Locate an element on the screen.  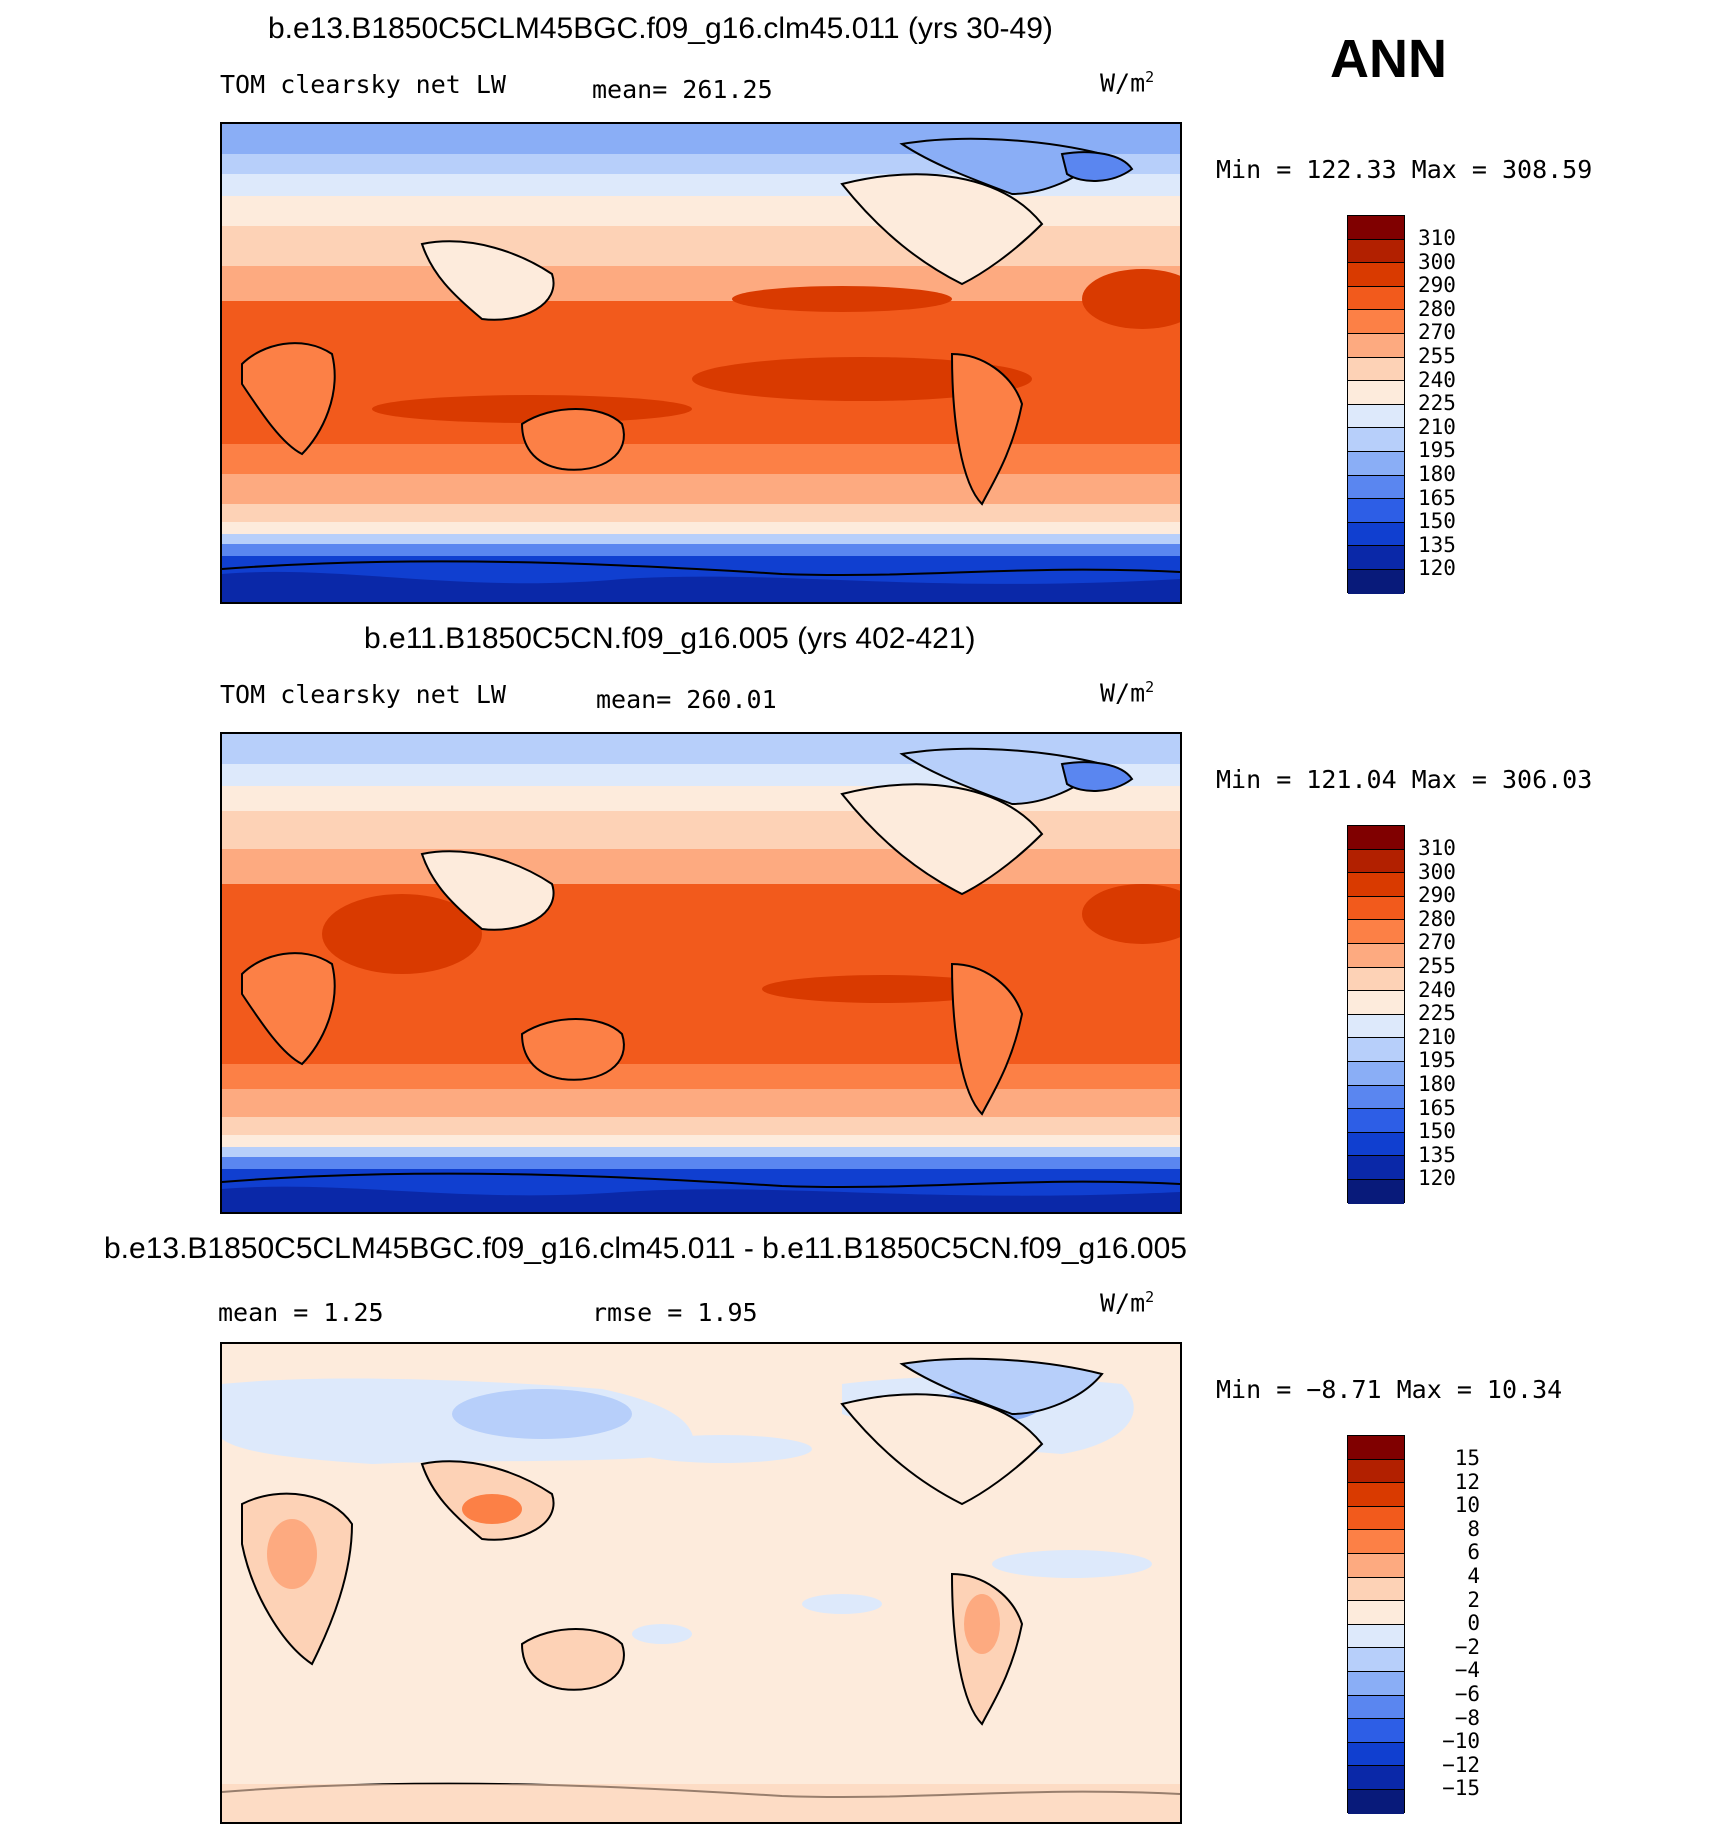
colorbar-label: 4 is located at coordinates (1473, 1575).